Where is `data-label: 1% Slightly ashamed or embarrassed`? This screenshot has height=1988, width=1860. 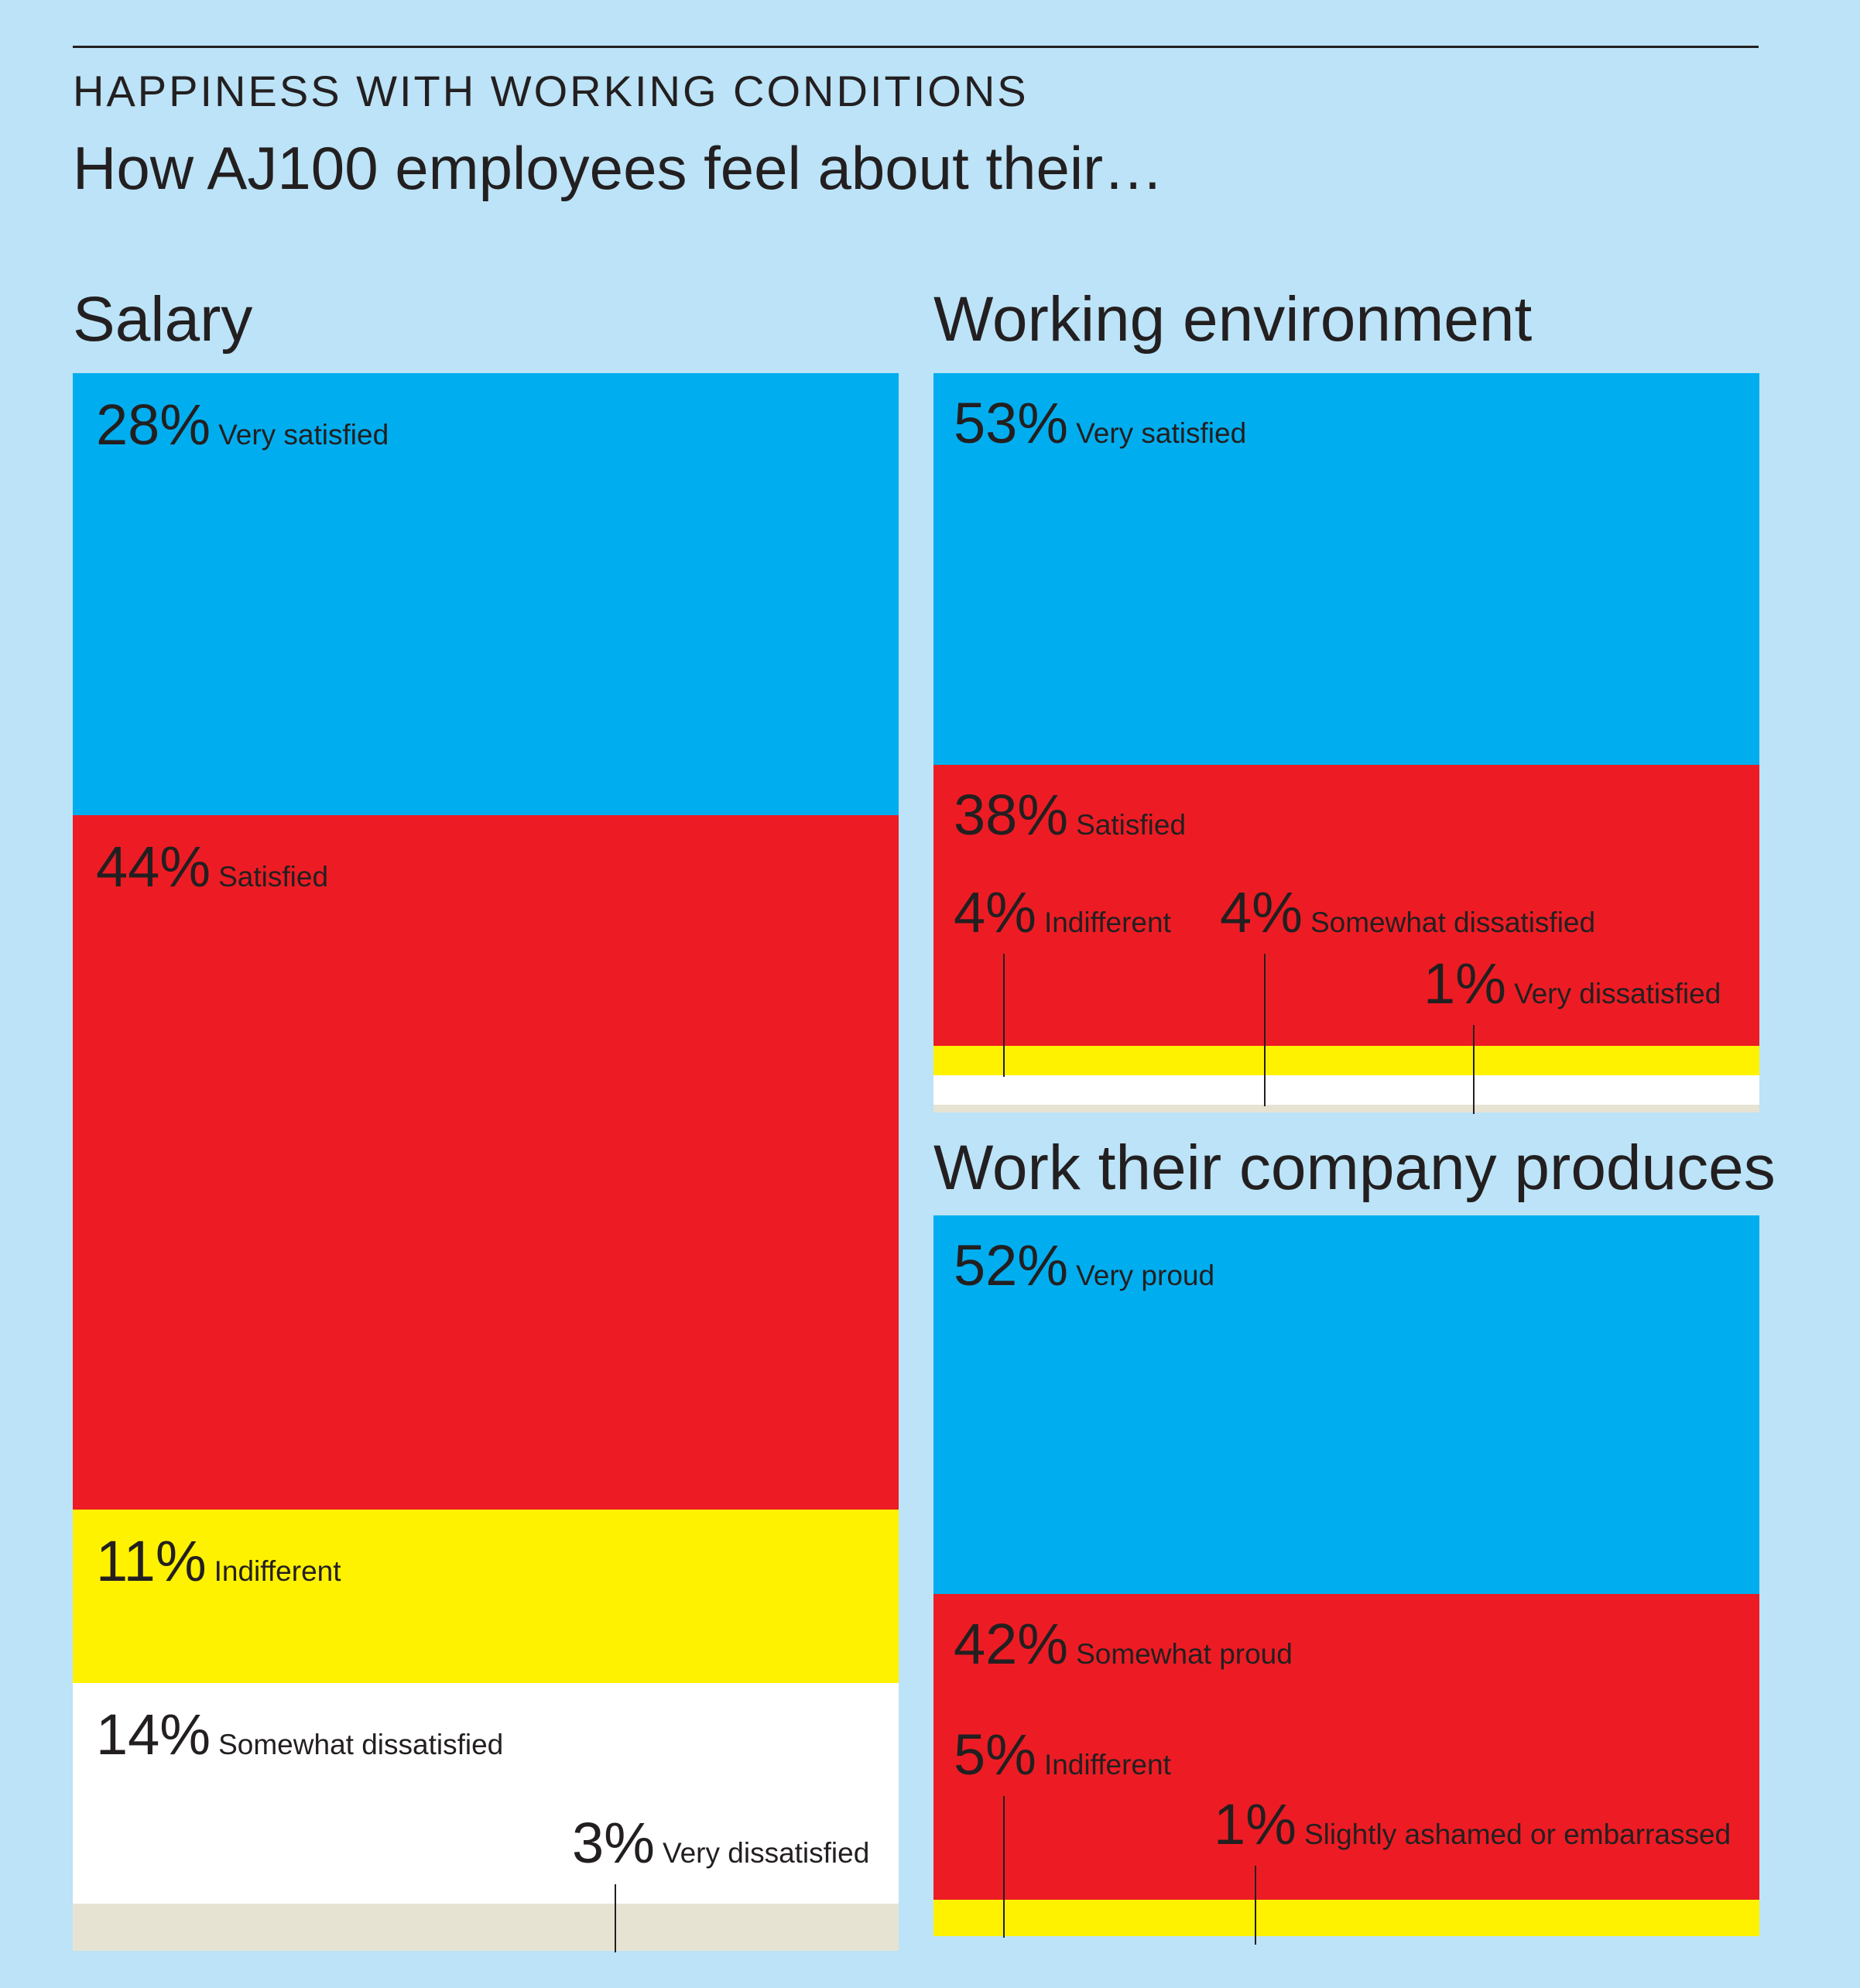
data-label: 1% Slightly ashamed or embarrassed is located at coordinates (1472, 1824).